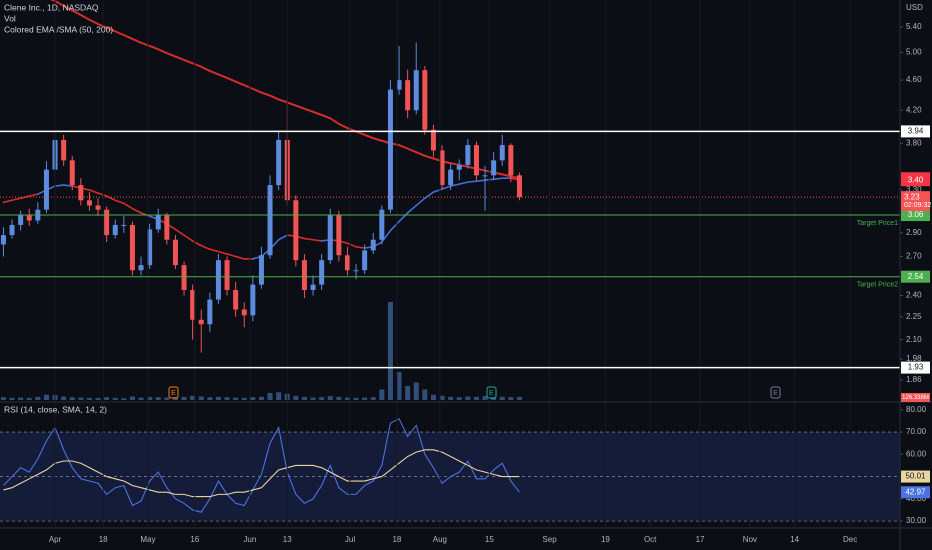 This screenshot has height=550, width=932. What do you see at coordinates (51, 7) in the screenshot?
I see `symbol-title: Clene Inc., 1D, NASDAQ` at bounding box center [51, 7].